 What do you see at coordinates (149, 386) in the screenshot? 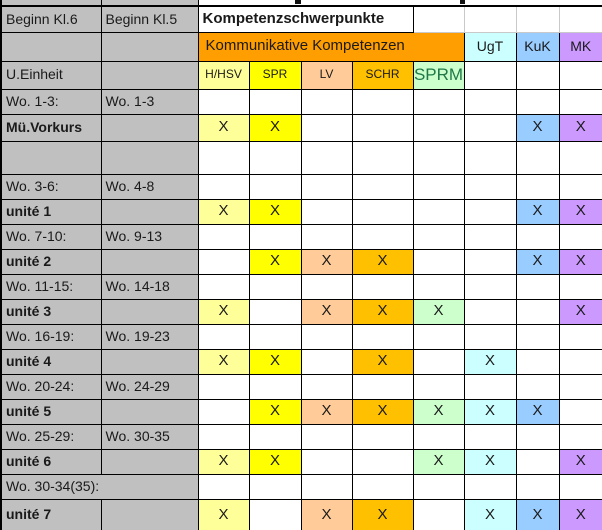
I see `week-cell-kl5: Wo. 24-29` at bounding box center [149, 386].